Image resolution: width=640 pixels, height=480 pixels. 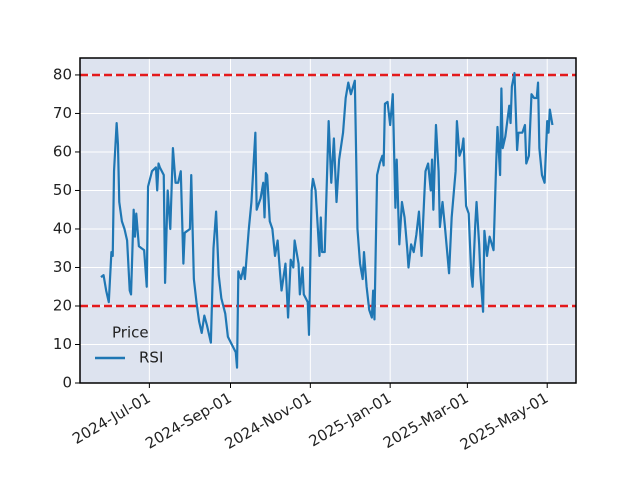 What do you see at coordinates (151, 358) in the screenshot?
I see `legend-label: RSI` at bounding box center [151, 358].